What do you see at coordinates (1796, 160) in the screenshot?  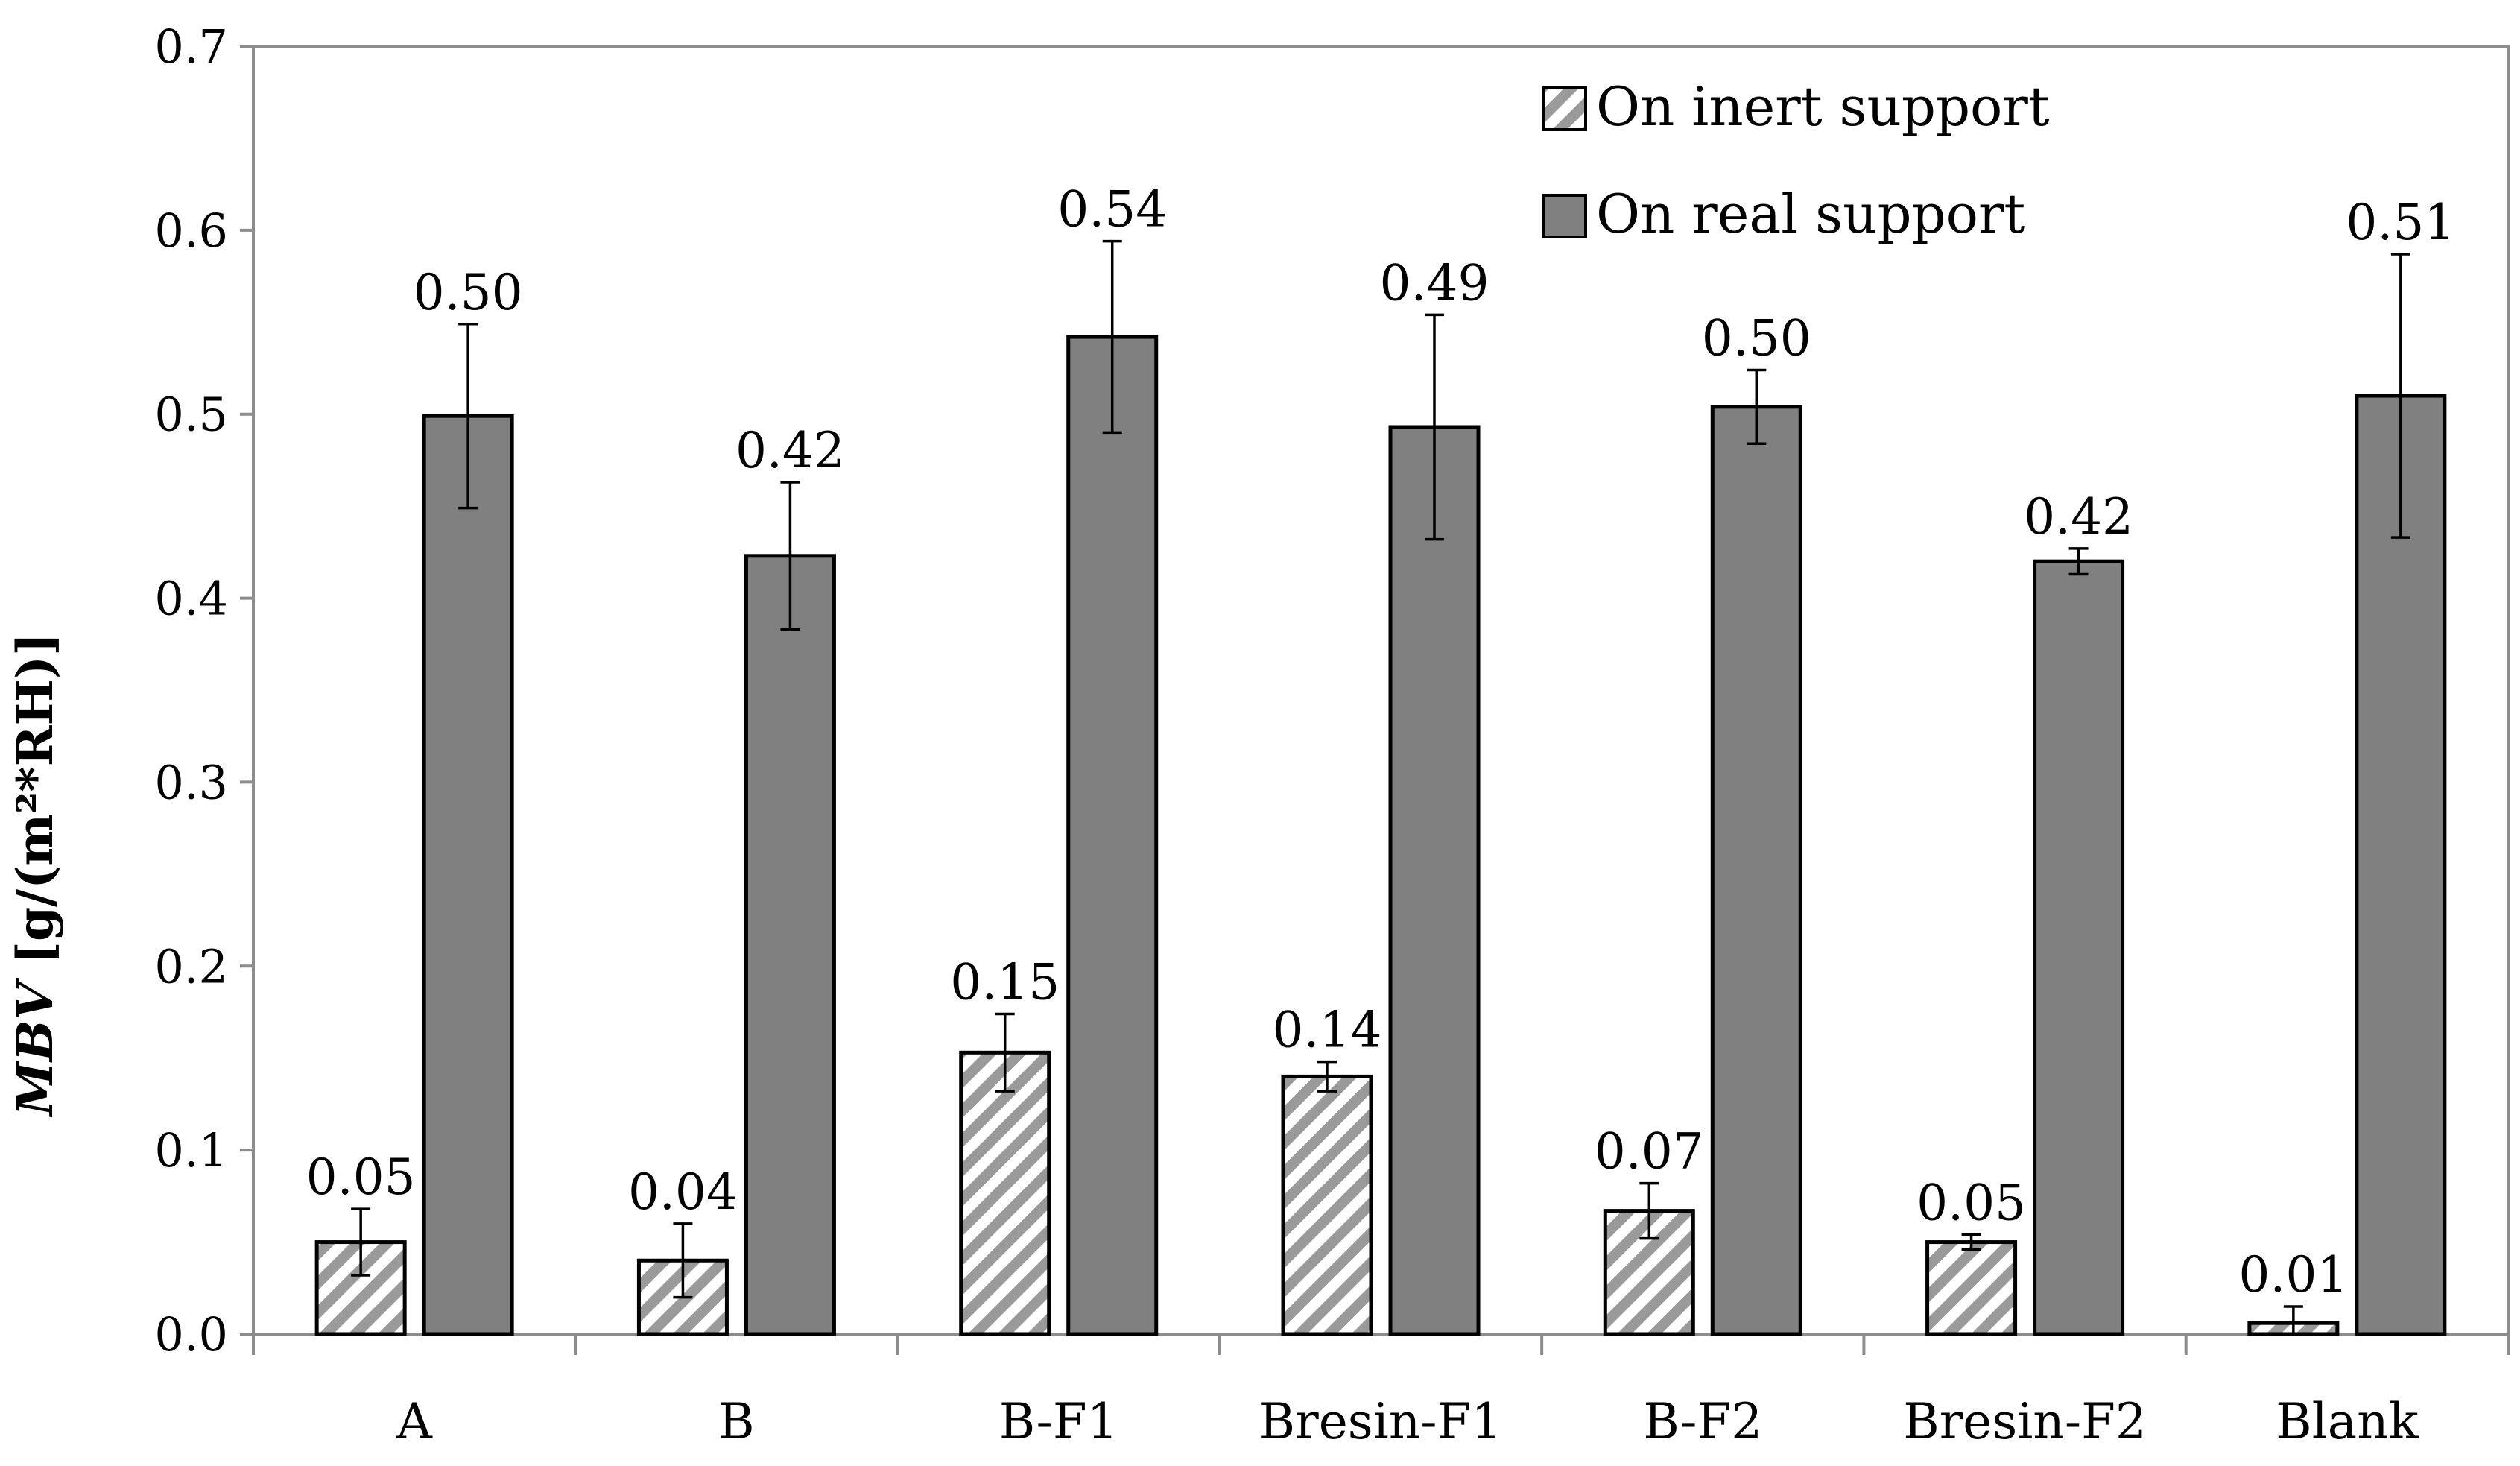 I see `legend: On inert support On real support` at bounding box center [1796, 160].